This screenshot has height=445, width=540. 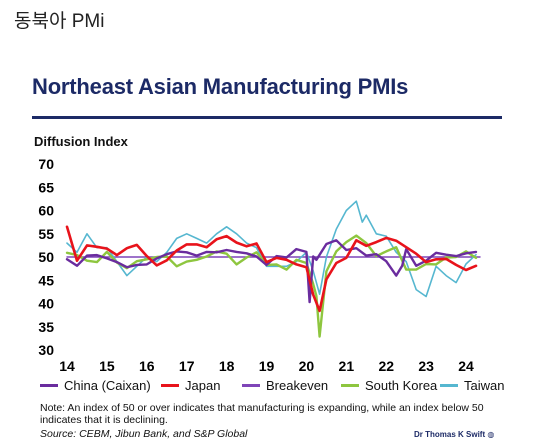 I want to click on x-tick-label: 20, so click(x=307, y=366).